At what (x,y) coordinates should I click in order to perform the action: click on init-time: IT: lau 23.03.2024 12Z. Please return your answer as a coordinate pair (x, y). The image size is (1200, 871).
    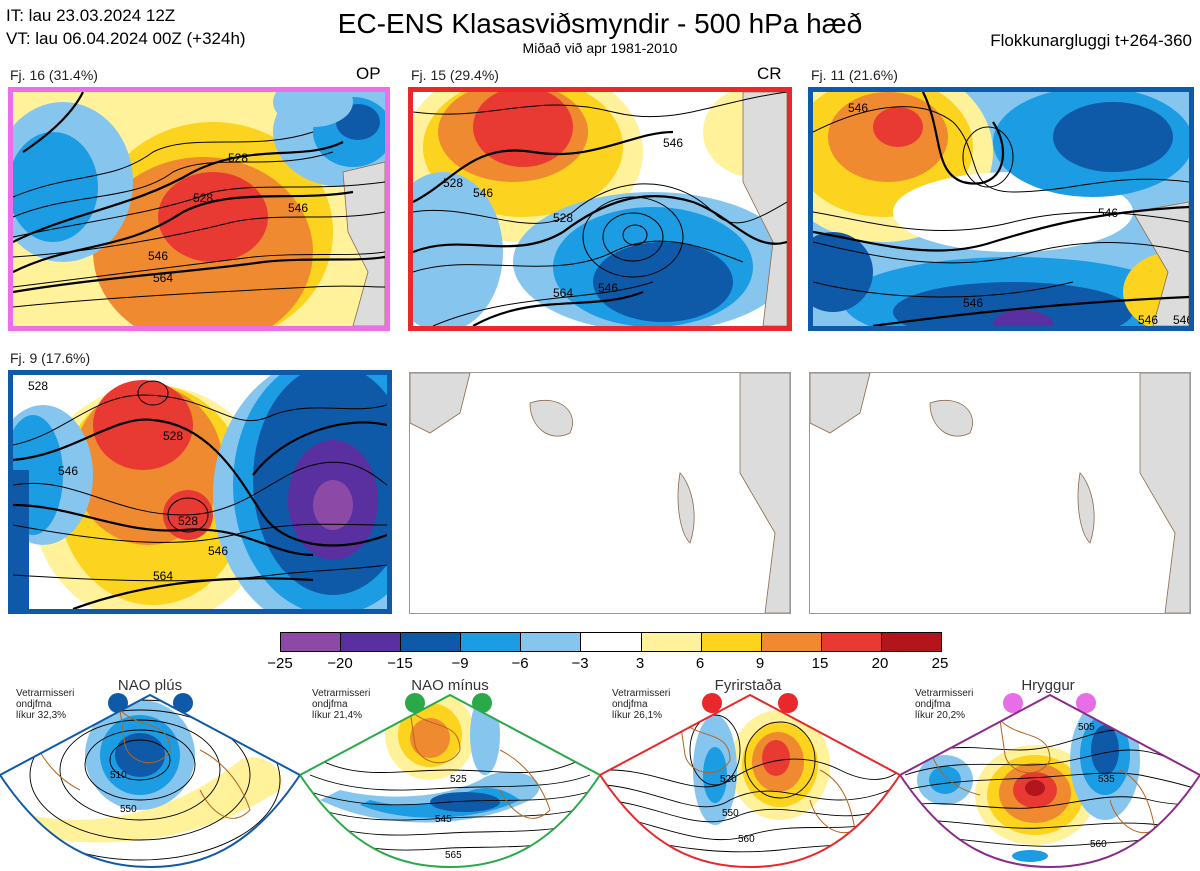
    Looking at the image, I should click on (91, 15).